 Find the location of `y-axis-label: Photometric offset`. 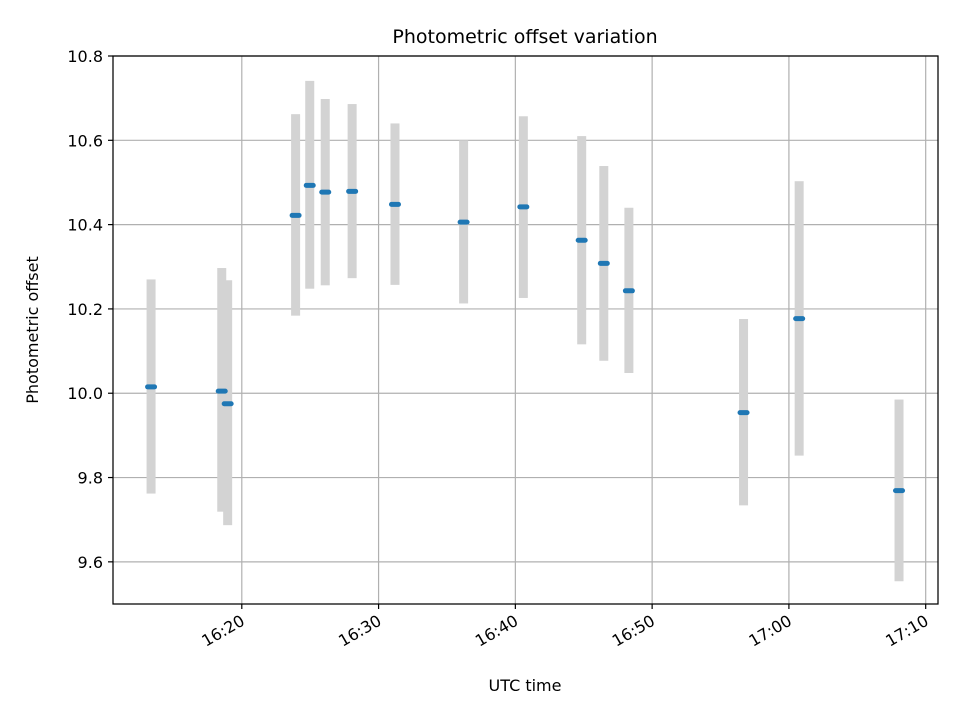

y-axis-label: Photometric offset is located at coordinates (32, 330).